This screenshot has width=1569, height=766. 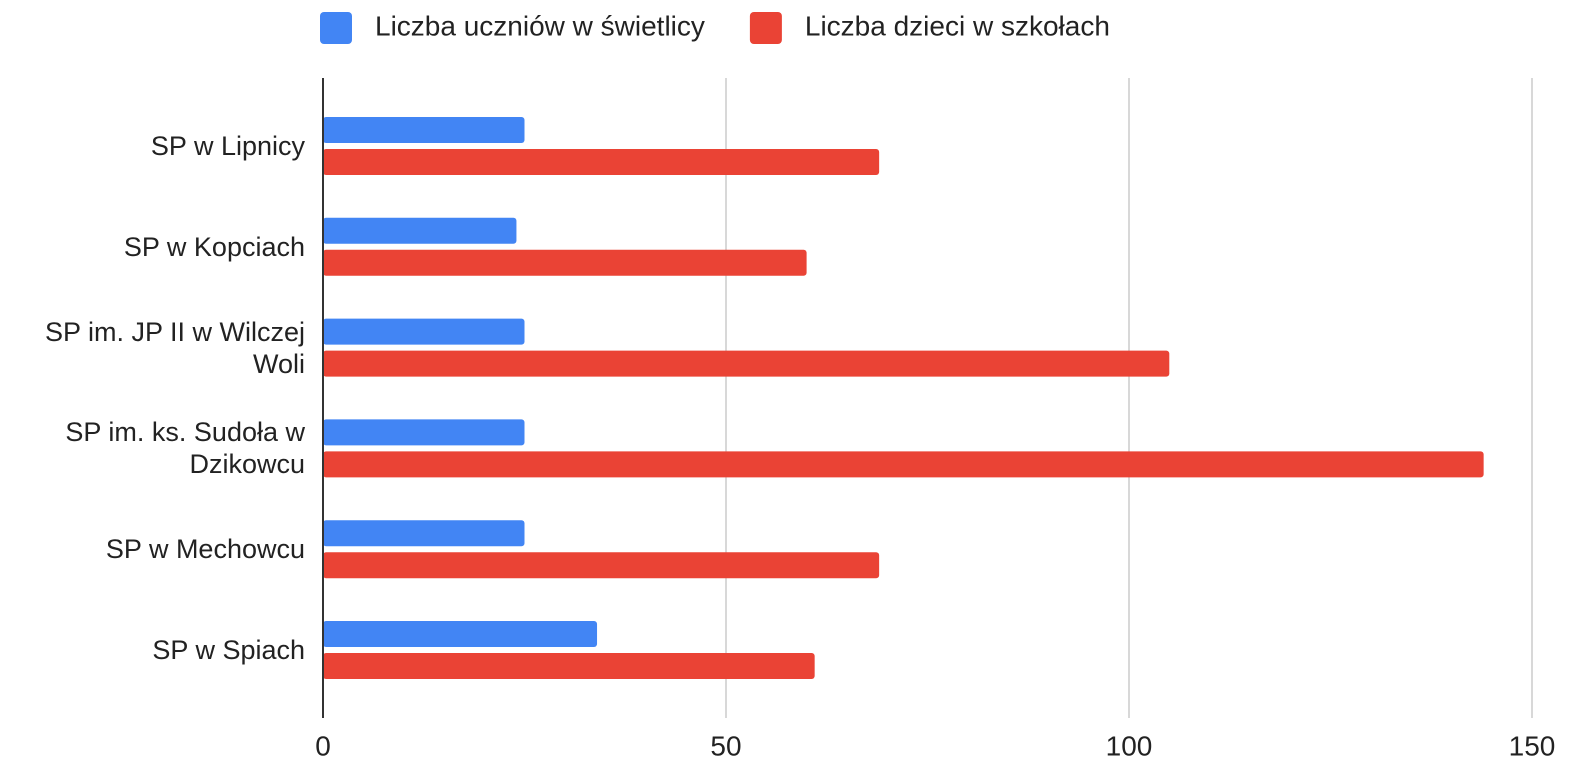 I want to click on y-tick-label: SP w Spiach, so click(x=228, y=650).